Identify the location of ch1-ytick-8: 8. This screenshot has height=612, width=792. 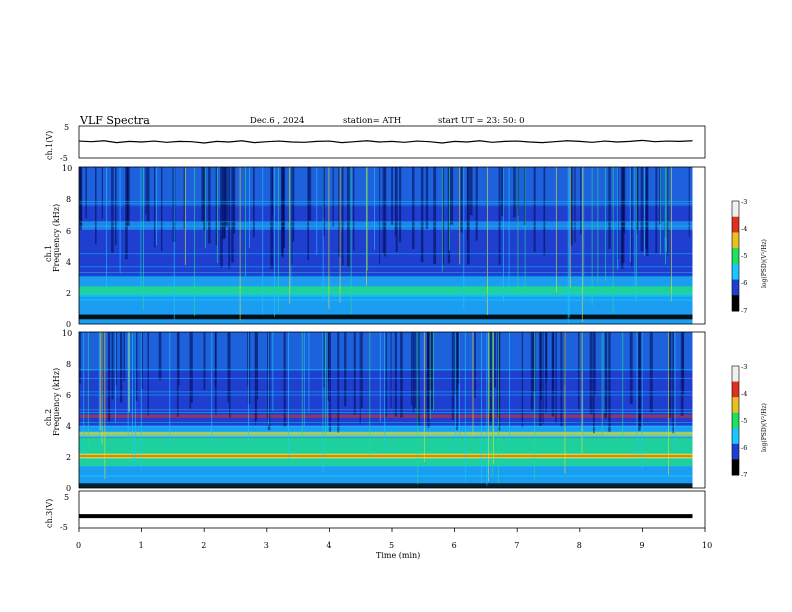
(68, 199).